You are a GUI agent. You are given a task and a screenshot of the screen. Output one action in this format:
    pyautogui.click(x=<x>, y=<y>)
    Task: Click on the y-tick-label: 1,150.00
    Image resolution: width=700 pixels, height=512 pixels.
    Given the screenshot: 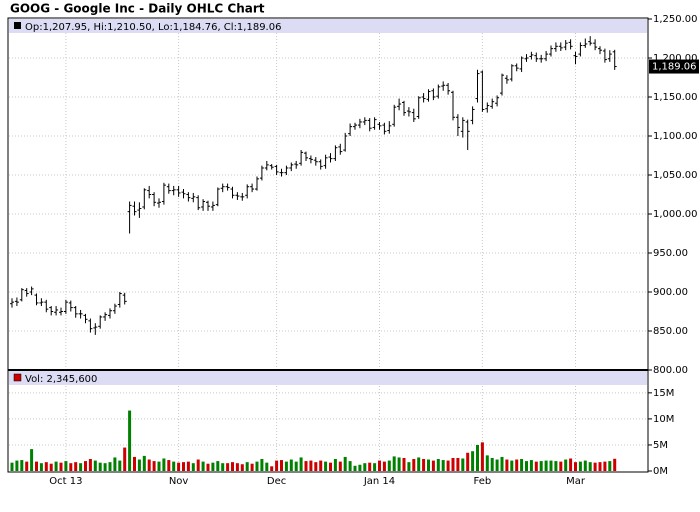 What is the action you would take?
    pyautogui.click(x=675, y=97)
    